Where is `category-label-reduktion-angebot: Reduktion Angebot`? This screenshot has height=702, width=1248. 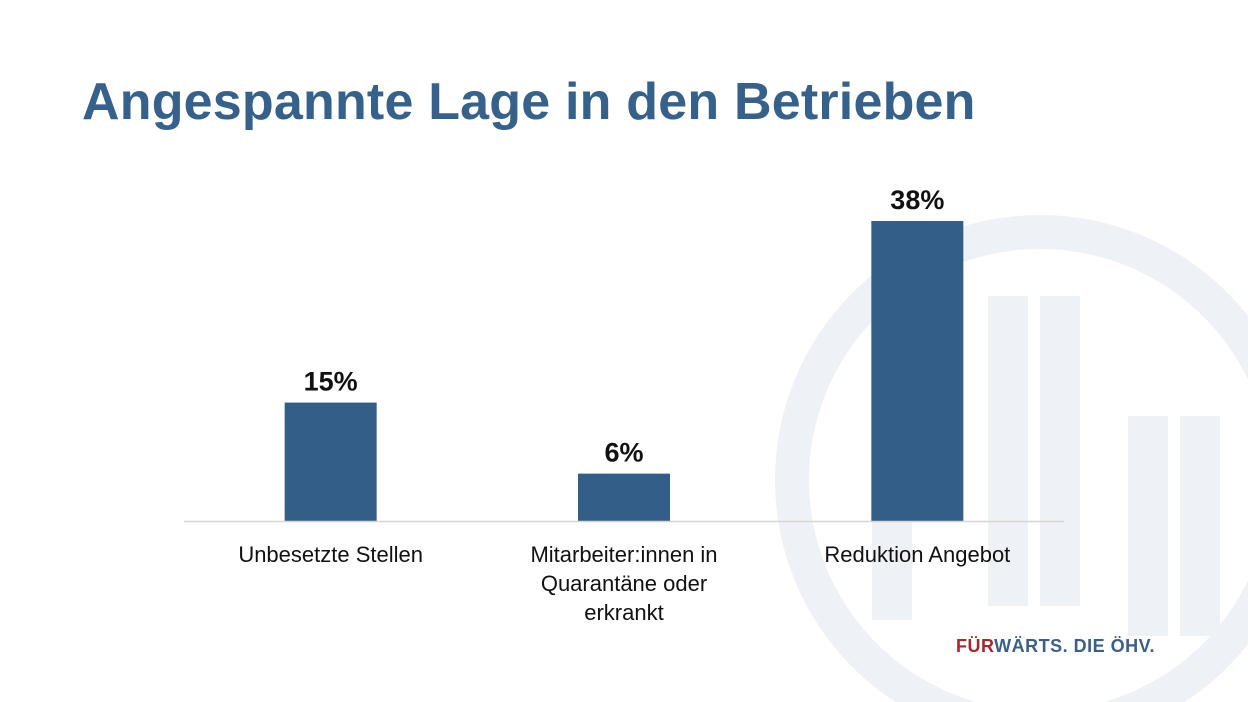 category-label-reduktion-angebot: Reduktion Angebot is located at coordinates (917, 554).